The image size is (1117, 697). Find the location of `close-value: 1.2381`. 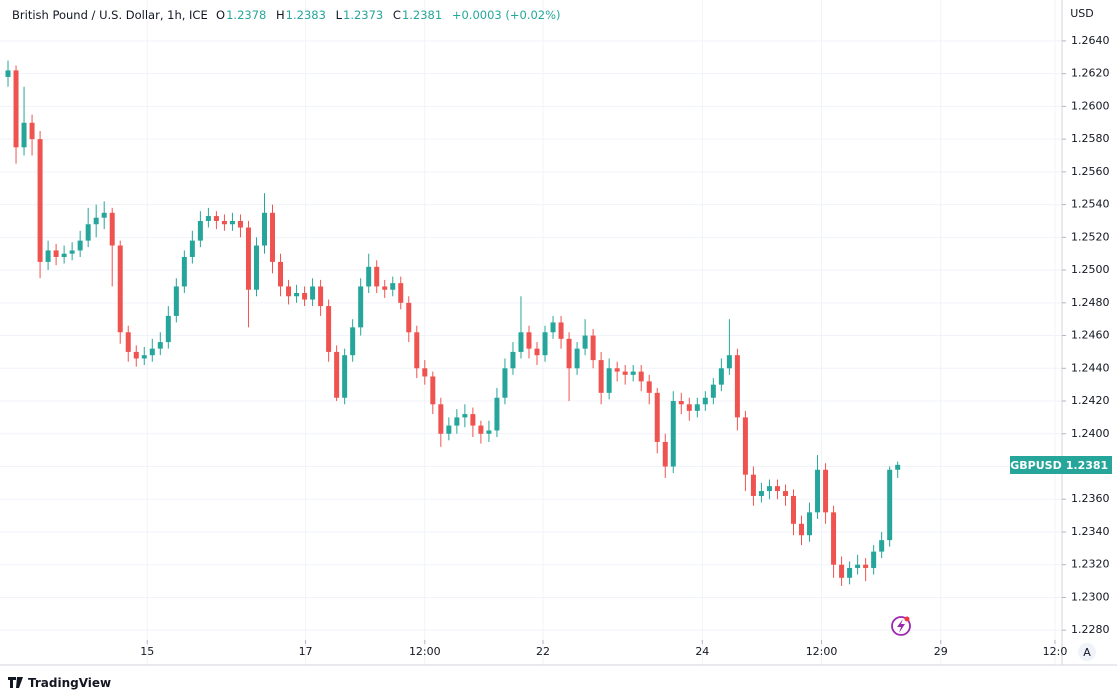

close-value: 1.2381 is located at coordinates (422, 15).